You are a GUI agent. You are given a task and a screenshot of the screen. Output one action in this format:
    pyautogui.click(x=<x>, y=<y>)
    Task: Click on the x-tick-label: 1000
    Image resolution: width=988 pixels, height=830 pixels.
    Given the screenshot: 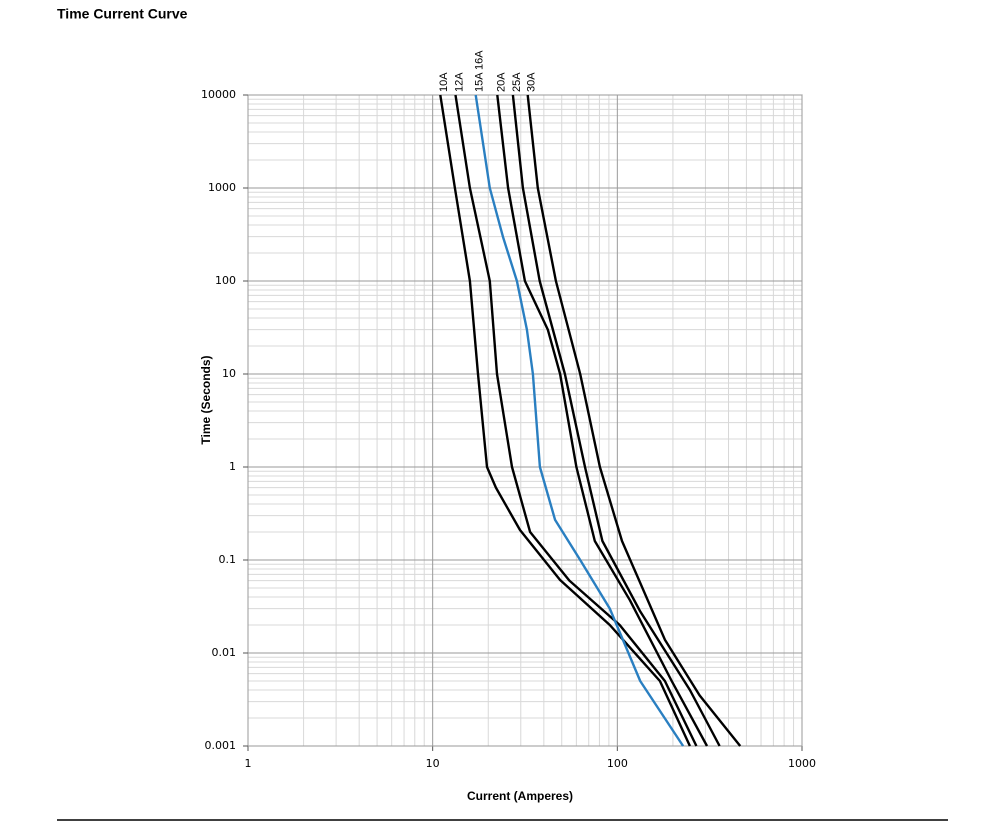 What is the action you would take?
    pyautogui.click(x=802, y=763)
    